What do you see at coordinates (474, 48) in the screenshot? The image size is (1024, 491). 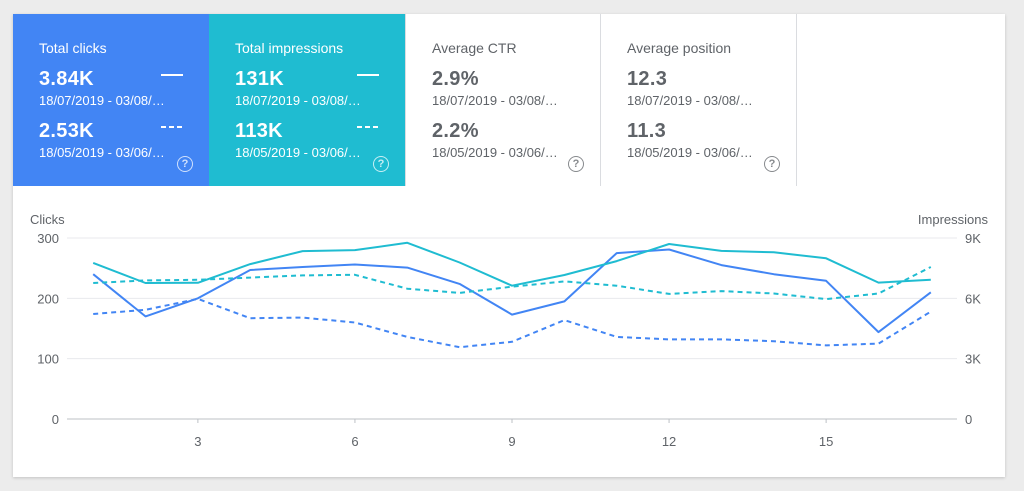 I see `metric-title: Average CTR` at bounding box center [474, 48].